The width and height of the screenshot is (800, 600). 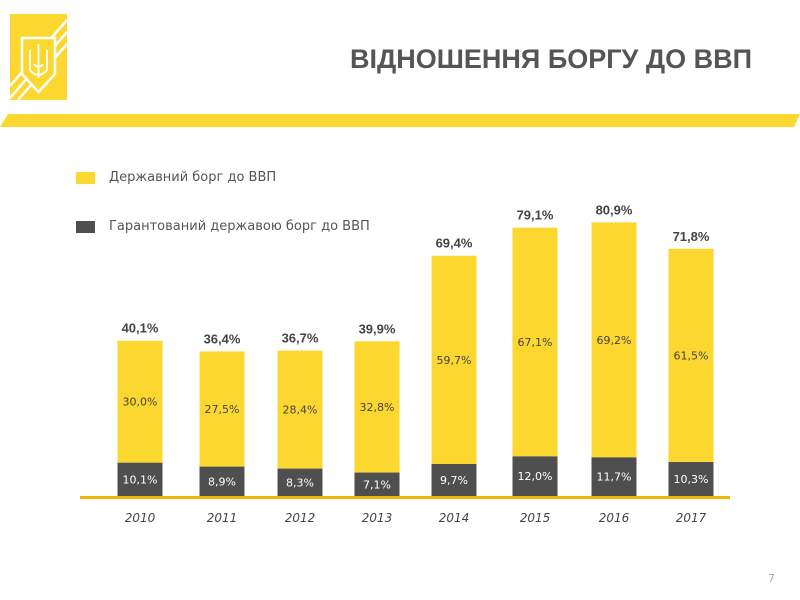 I want to click on label-guaranteed-debt: 9,7%, so click(x=454, y=480).